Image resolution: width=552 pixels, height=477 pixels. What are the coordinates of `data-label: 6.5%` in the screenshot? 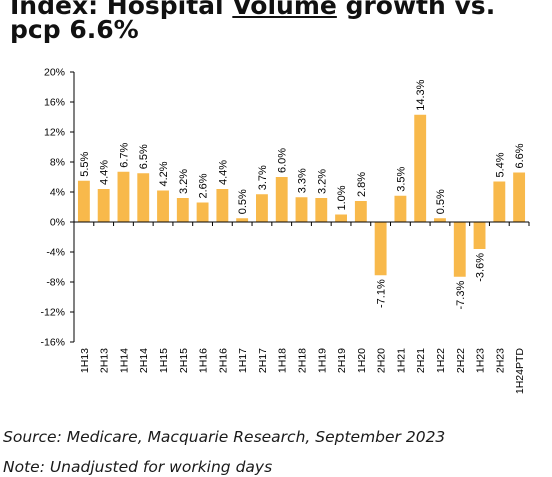 It's located at (144, 156).